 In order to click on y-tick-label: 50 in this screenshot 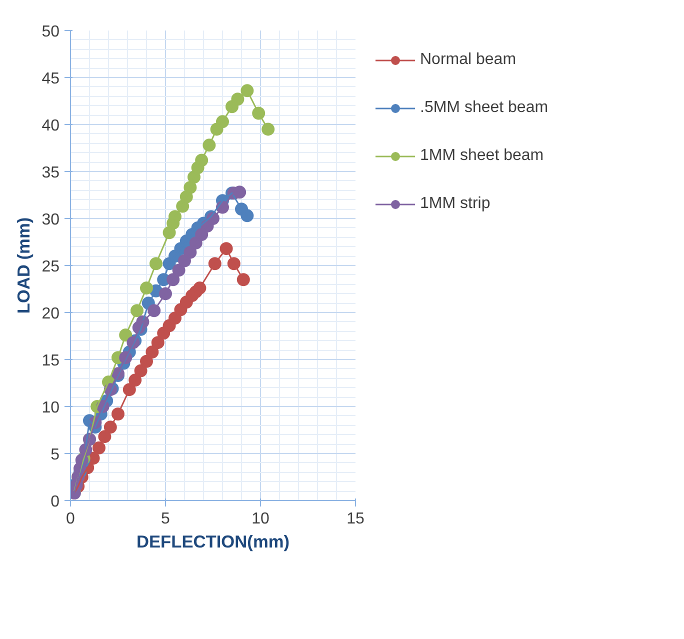, I will do `click(51, 32)`.